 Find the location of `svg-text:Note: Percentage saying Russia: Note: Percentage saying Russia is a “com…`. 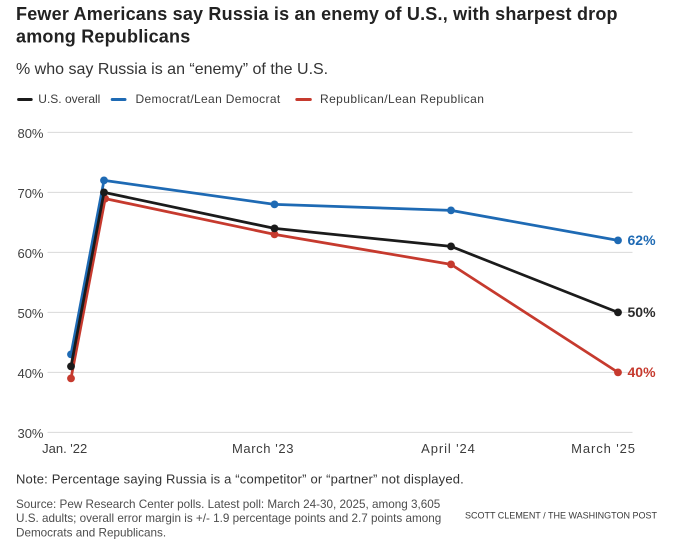

svg-text:Note: Percentage saying Russia: Note: Percentage saying Russia is a “com… is located at coordinates (240, 478).